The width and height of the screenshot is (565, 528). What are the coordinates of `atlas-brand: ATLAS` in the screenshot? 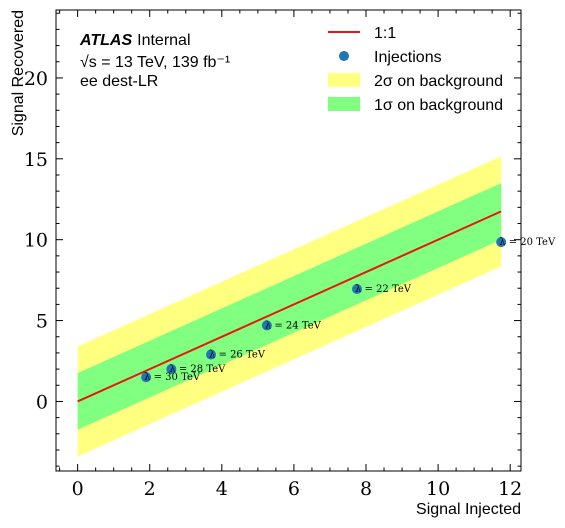 It's located at (105, 40).